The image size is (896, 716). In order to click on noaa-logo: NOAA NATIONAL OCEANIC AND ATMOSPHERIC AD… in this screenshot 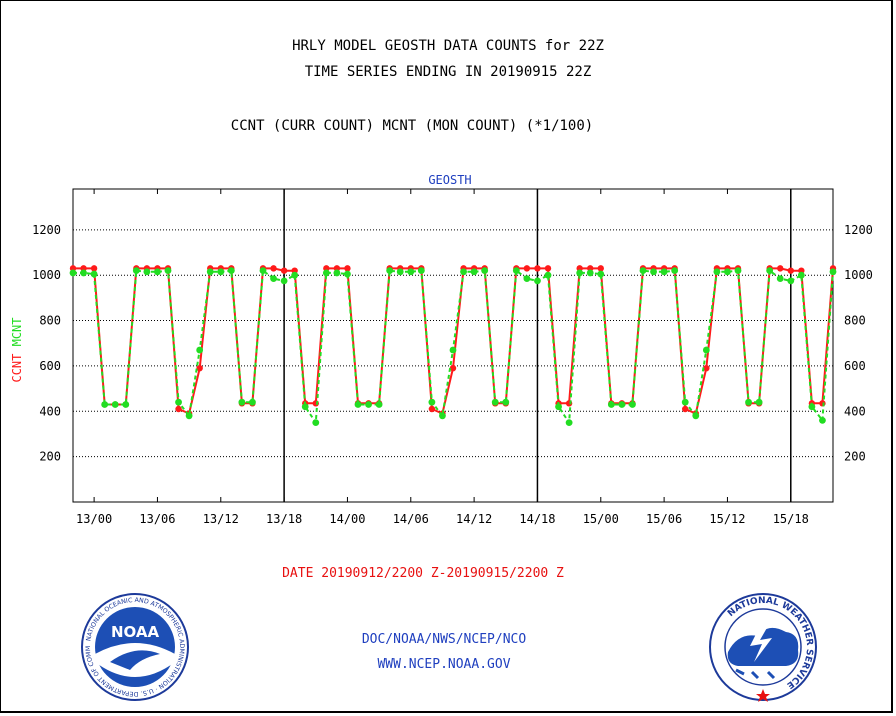, I will do `click(134, 646)`.